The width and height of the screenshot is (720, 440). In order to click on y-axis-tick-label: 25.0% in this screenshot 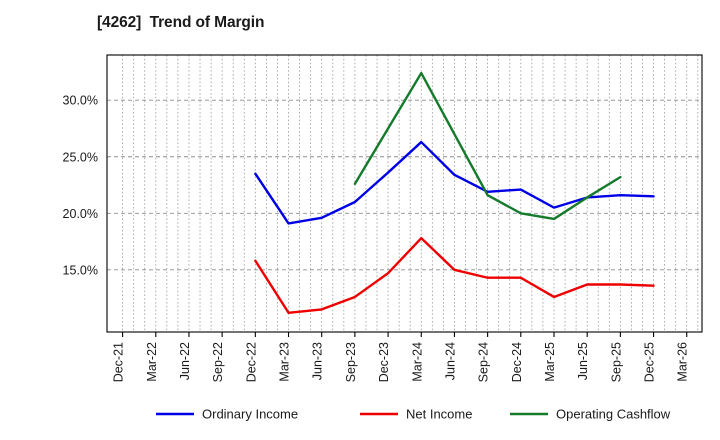, I will do `click(80, 157)`.